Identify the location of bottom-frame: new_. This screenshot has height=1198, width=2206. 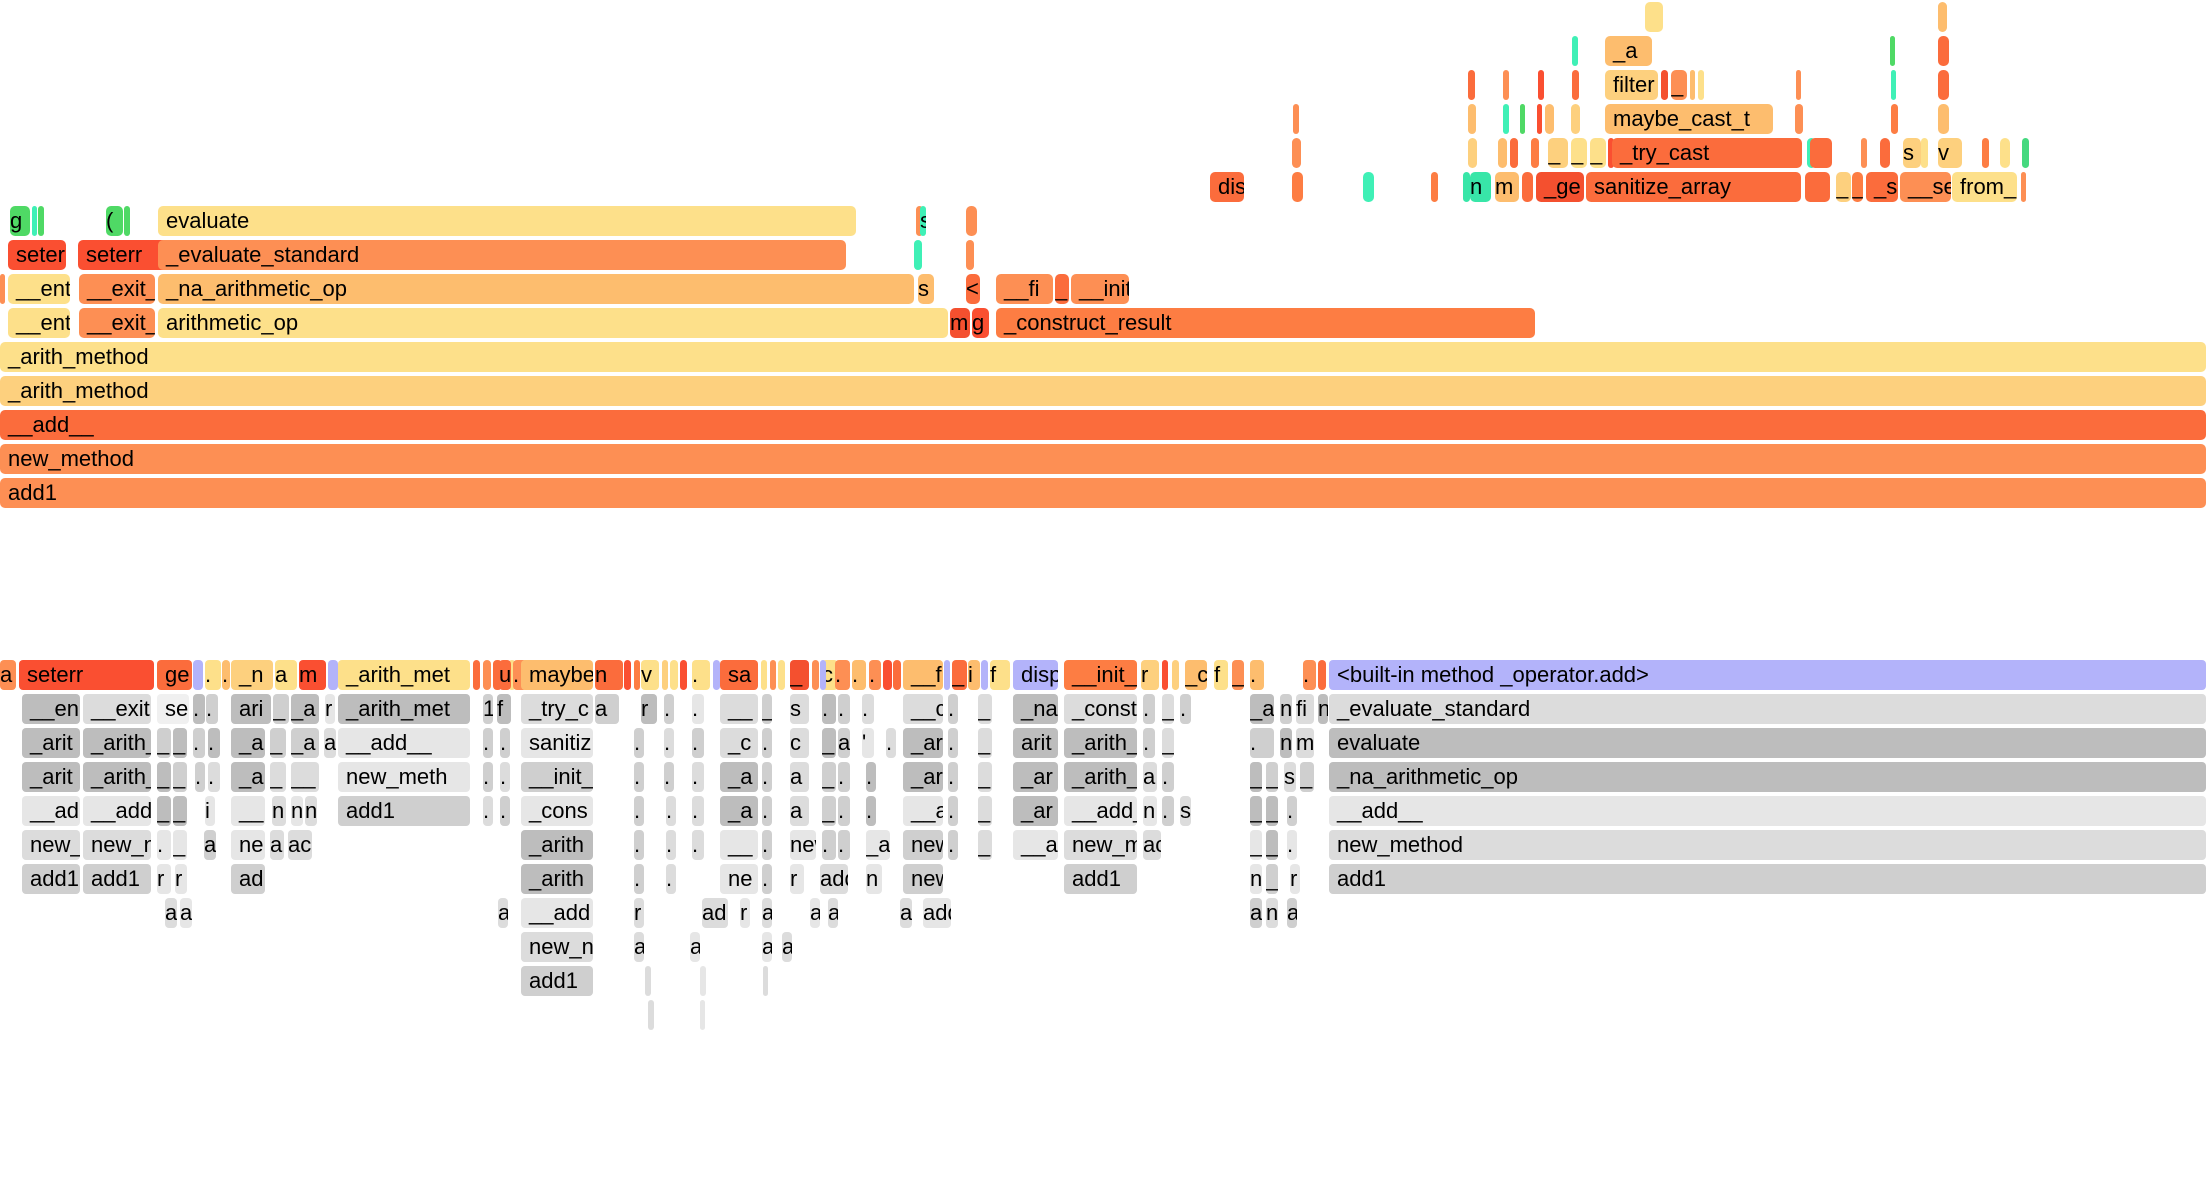
(51, 845).